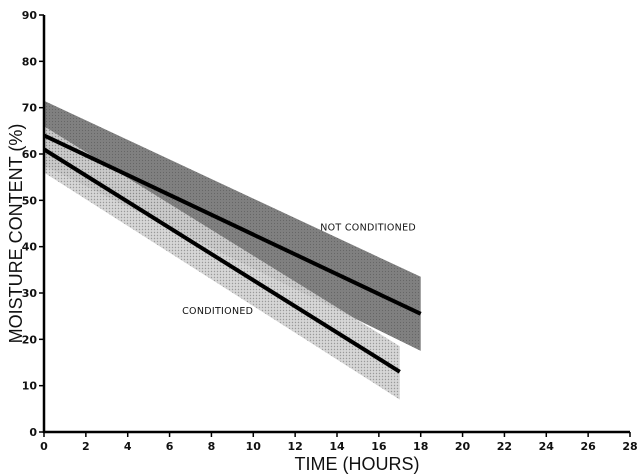 This screenshot has height=474, width=640. Describe the element at coordinates (254, 446) in the screenshot. I see `x-tick-label: 10` at that location.